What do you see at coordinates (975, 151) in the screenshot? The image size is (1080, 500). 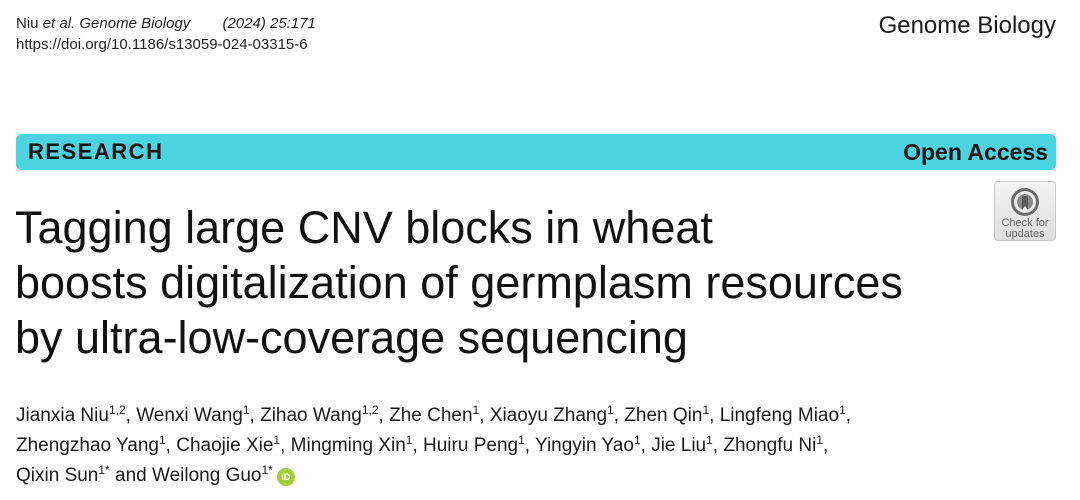 I see `open-access-label: Open Access` at bounding box center [975, 151].